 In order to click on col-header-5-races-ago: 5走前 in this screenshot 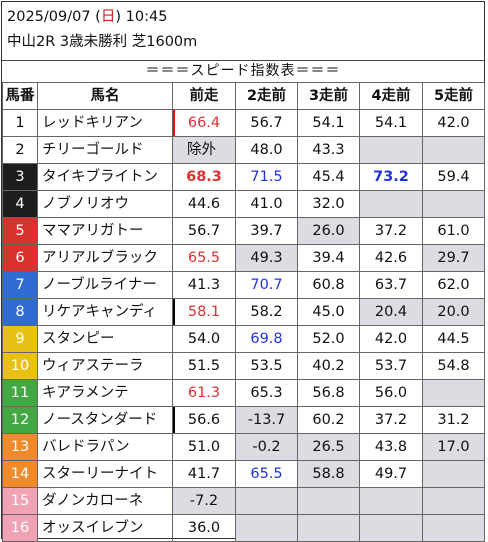, I will do `click(453, 96)`.